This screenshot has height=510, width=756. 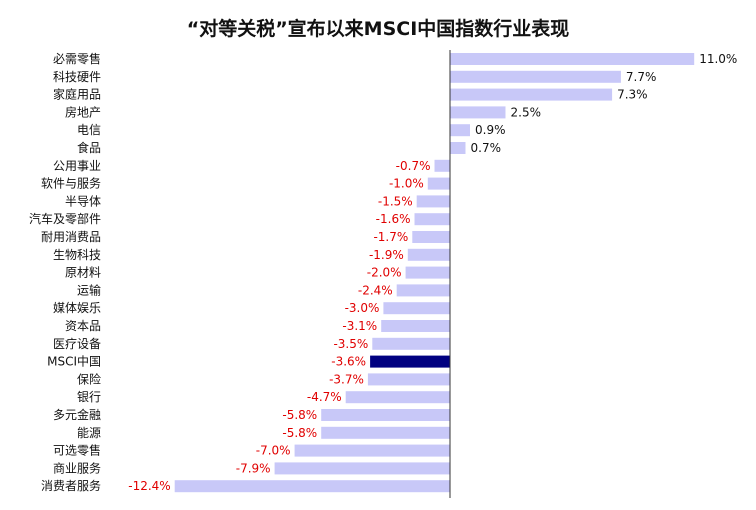 I want to click on category-label: 消费者服务, so click(x=71, y=485).